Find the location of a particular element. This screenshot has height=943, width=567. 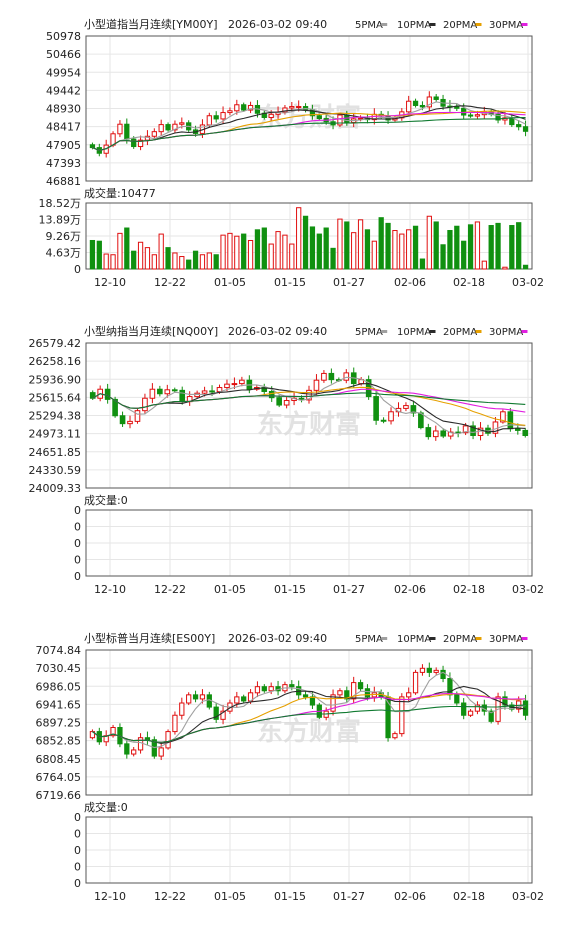

x-axis-label: 01-27 is located at coordinates (349, 589).